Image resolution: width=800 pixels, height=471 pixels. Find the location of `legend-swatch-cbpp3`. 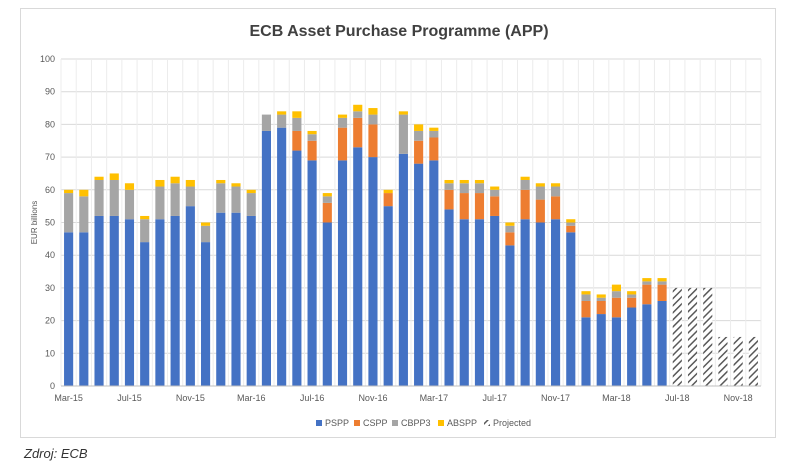

legend-swatch-cbpp3 is located at coordinates (395, 423).